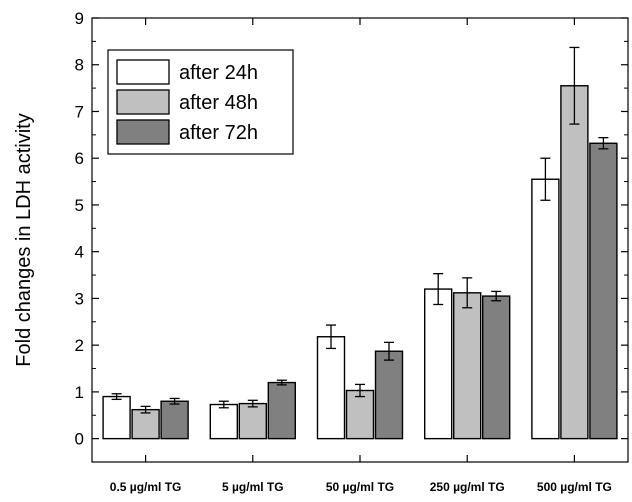  What do you see at coordinates (79, 439) in the screenshot?
I see `y-tick-label: 0` at bounding box center [79, 439].